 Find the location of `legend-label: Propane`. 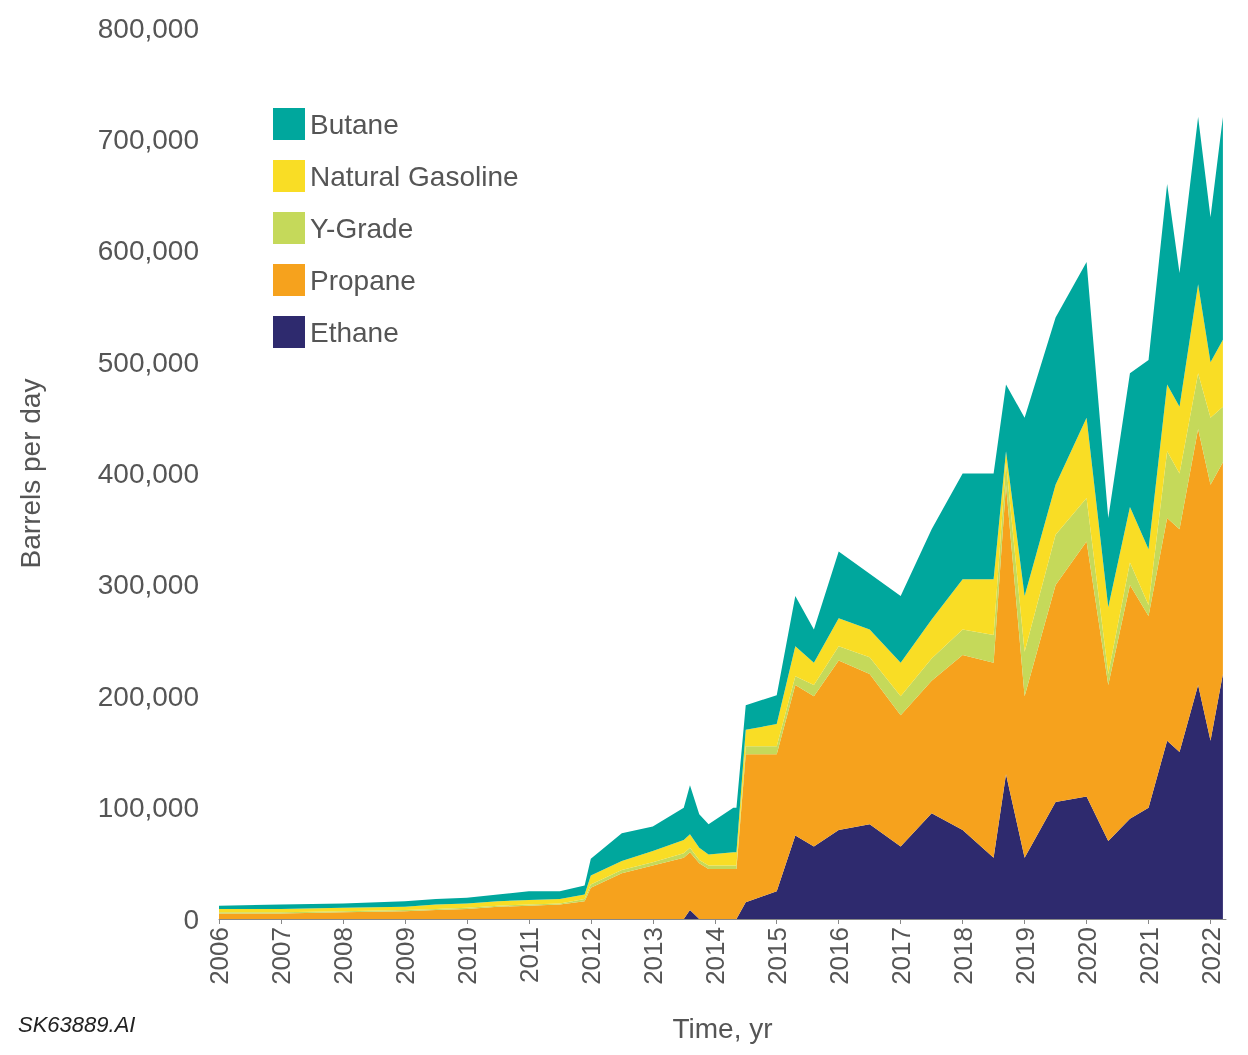

legend-label: Propane is located at coordinates (363, 280).